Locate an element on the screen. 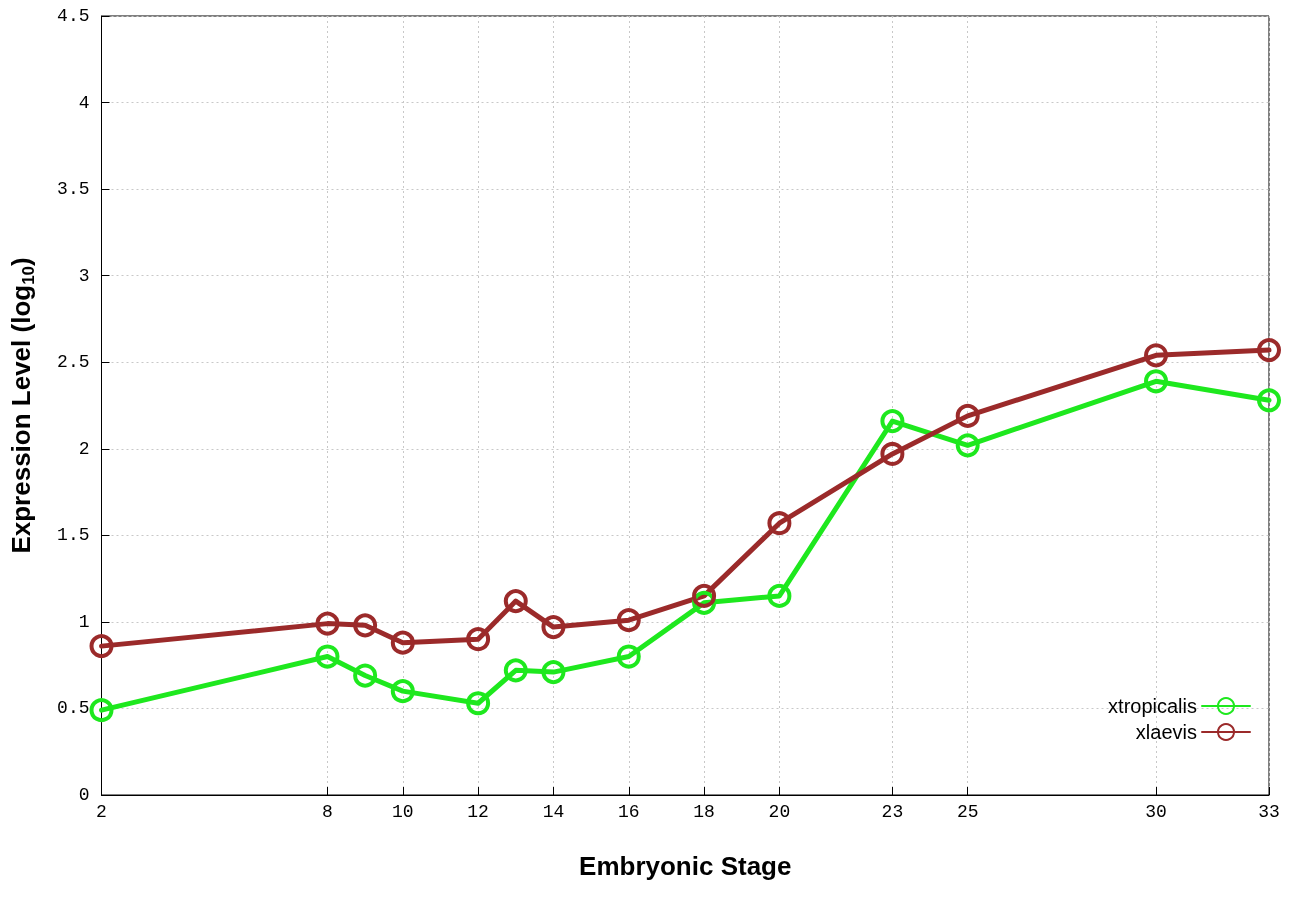 The height and width of the screenshot is (907, 1296). x-tick-label: 23 is located at coordinates (892, 812).